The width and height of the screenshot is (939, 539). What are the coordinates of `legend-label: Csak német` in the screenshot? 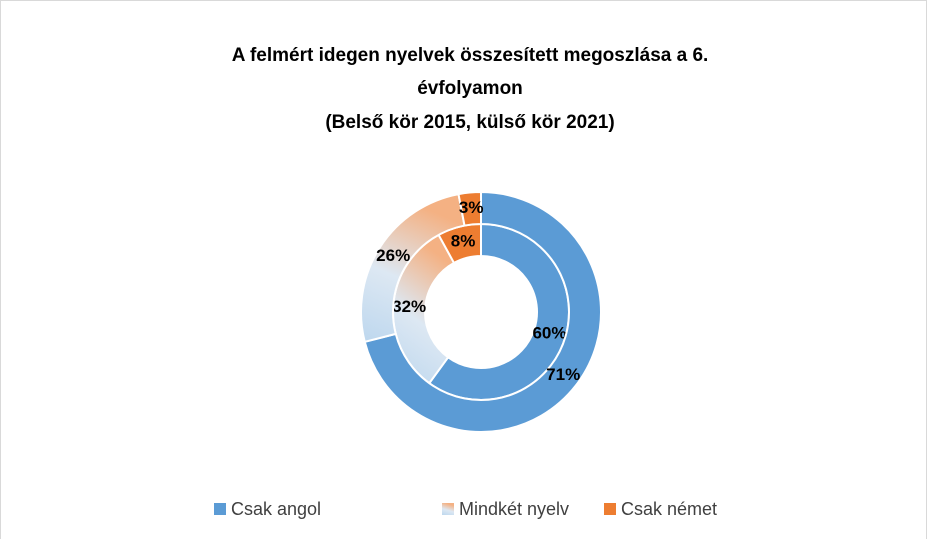 It's located at (669, 509).